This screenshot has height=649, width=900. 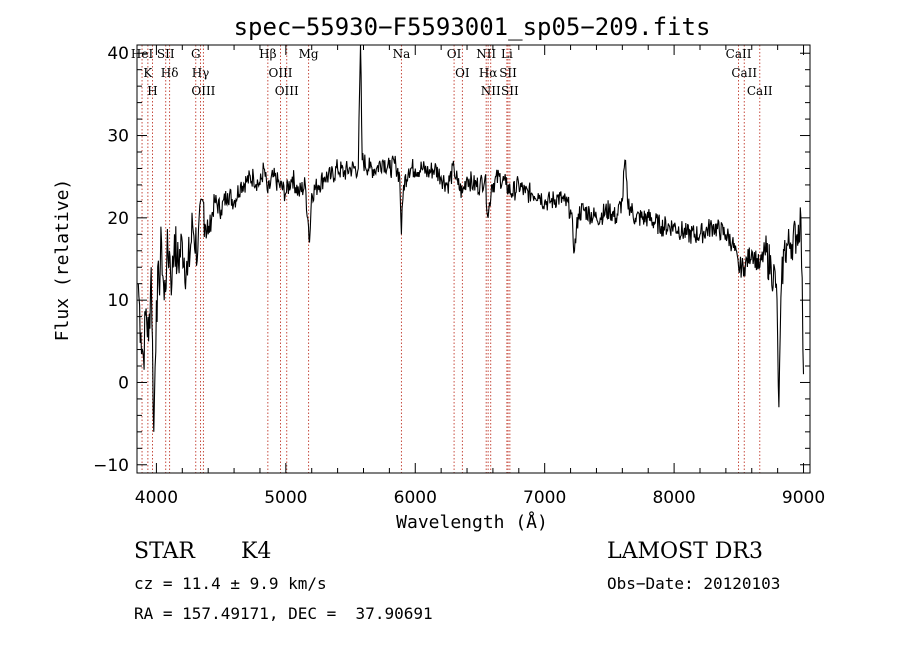 What do you see at coordinates (488, 73) in the screenshot?
I see `line-label: Hα` at bounding box center [488, 73].